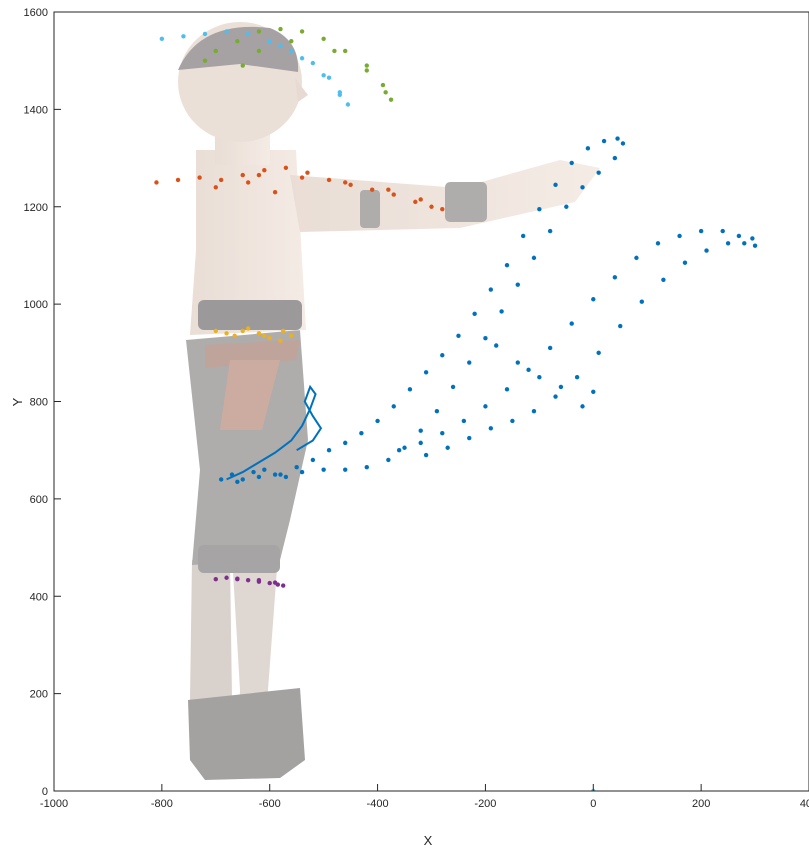 The image size is (809, 851). What do you see at coordinates (36, 208) in the screenshot?
I see `y-tick-label: 1200` at bounding box center [36, 208].